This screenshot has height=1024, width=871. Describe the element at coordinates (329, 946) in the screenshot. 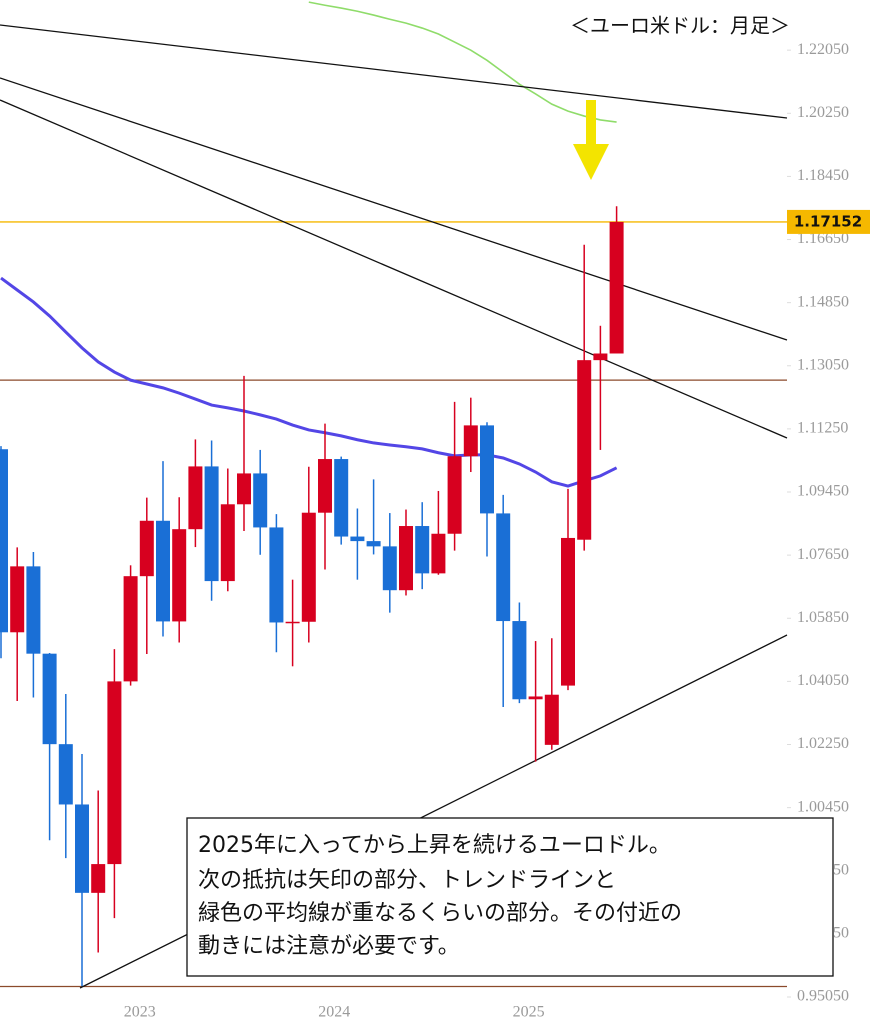

I see `annotation-line: 動きには注意が必要です。` at that location.